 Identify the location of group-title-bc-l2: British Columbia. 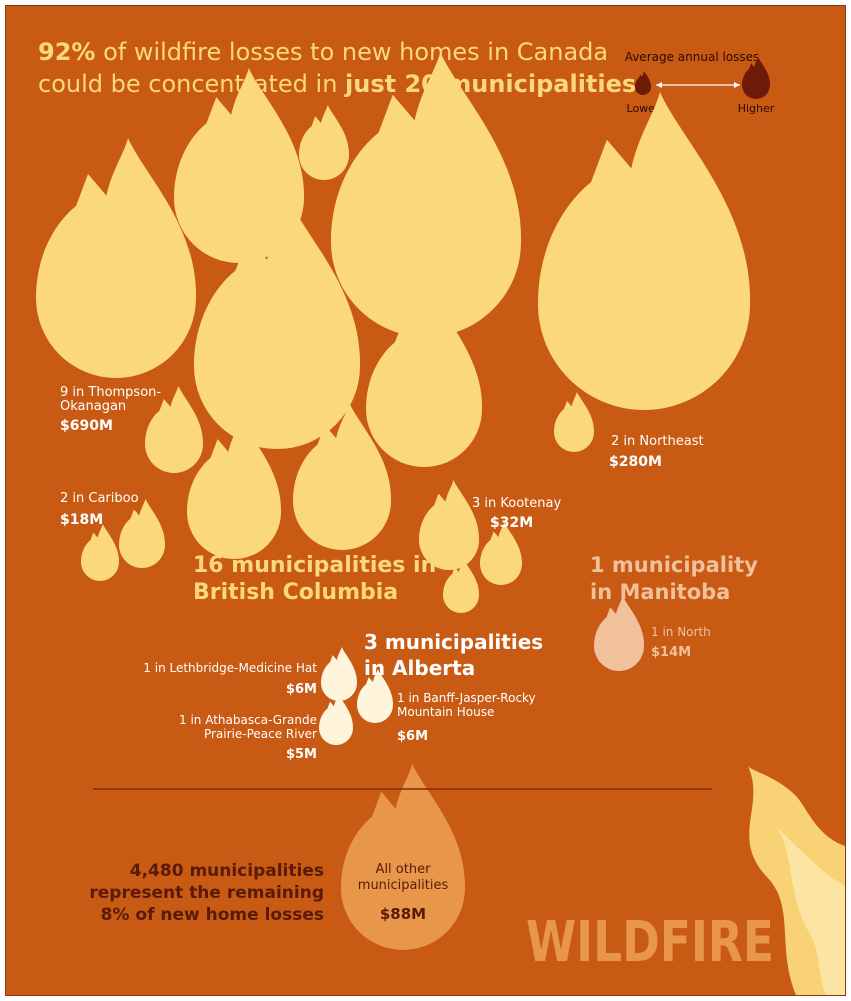
(295, 592).